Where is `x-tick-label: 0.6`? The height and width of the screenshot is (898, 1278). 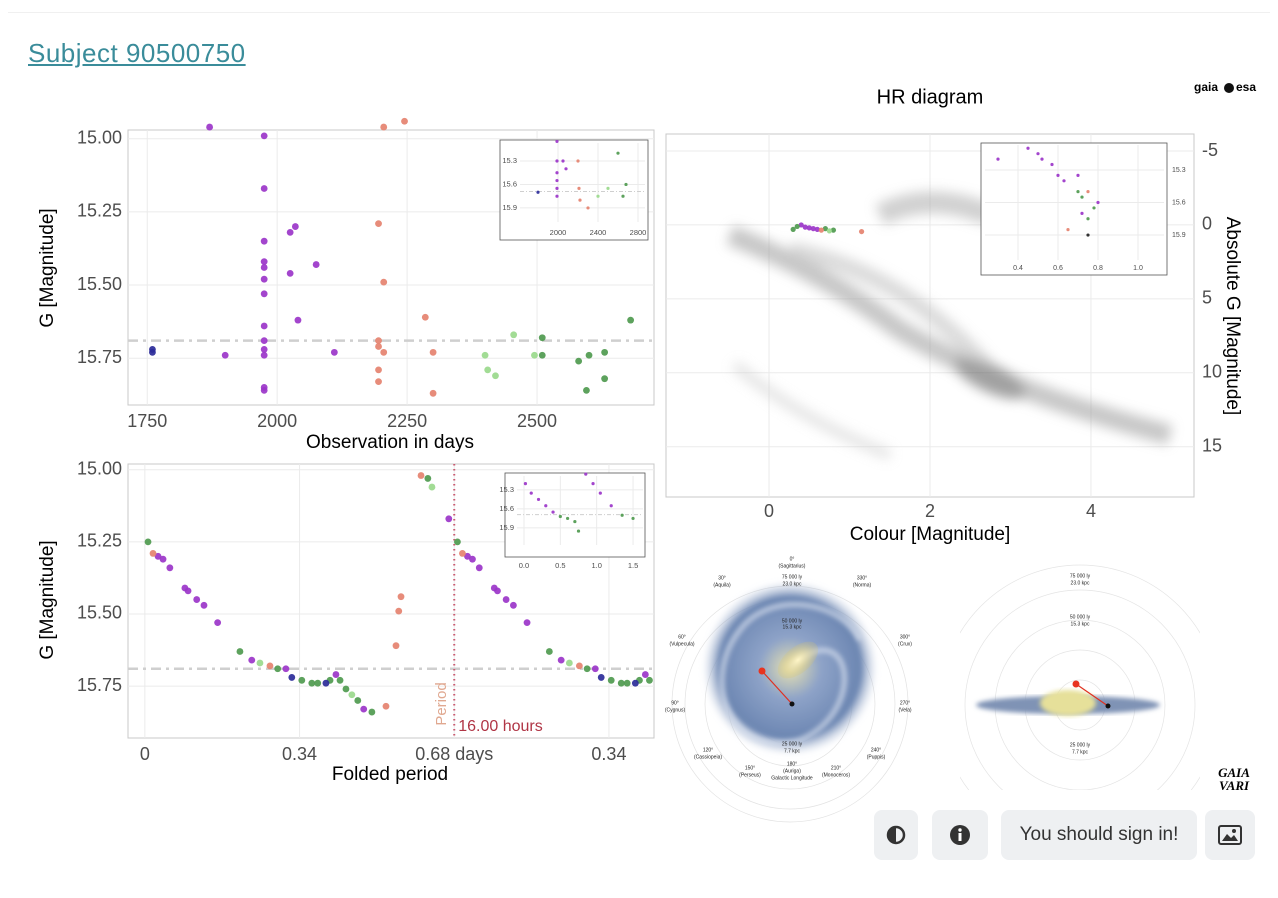
x-tick-label: 0.6 is located at coordinates (1058, 268).